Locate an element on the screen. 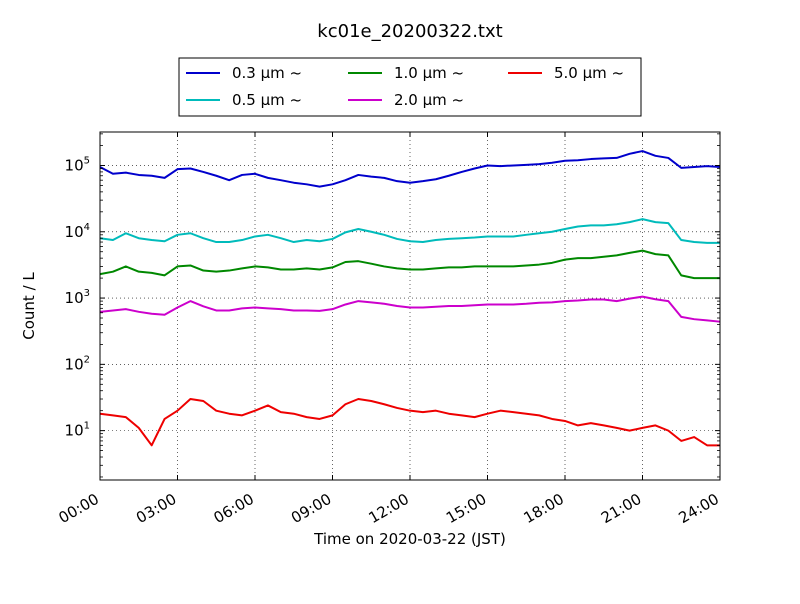 This screenshot has height=604, width=800. y-tick-exponent: 1 is located at coordinates (87, 426).